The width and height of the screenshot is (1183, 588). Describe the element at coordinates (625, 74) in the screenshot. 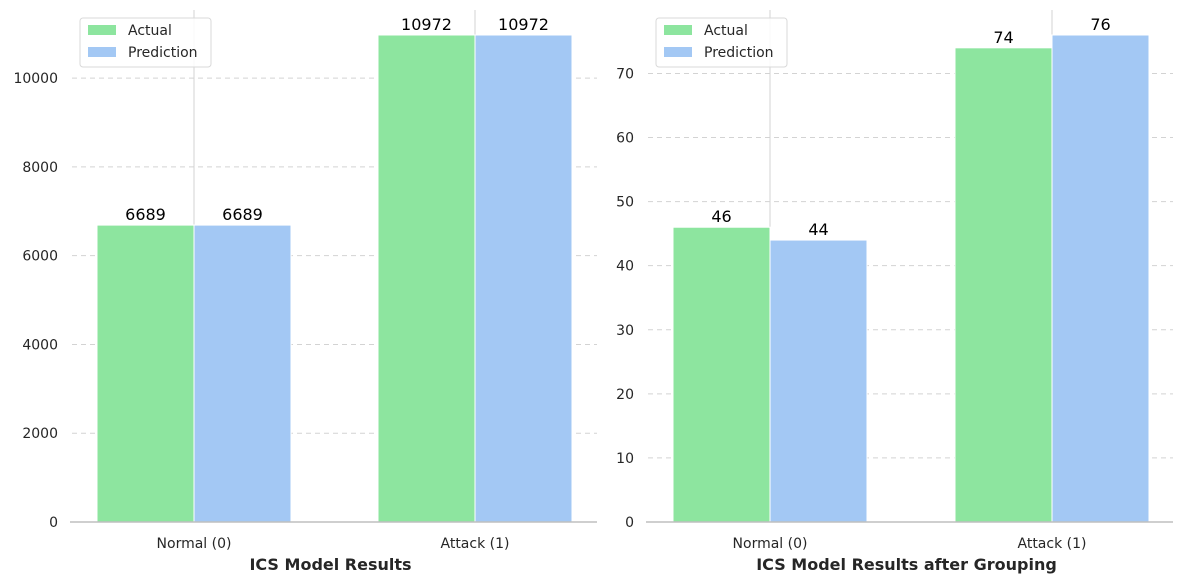

I see `y-tick-label: 70` at that location.